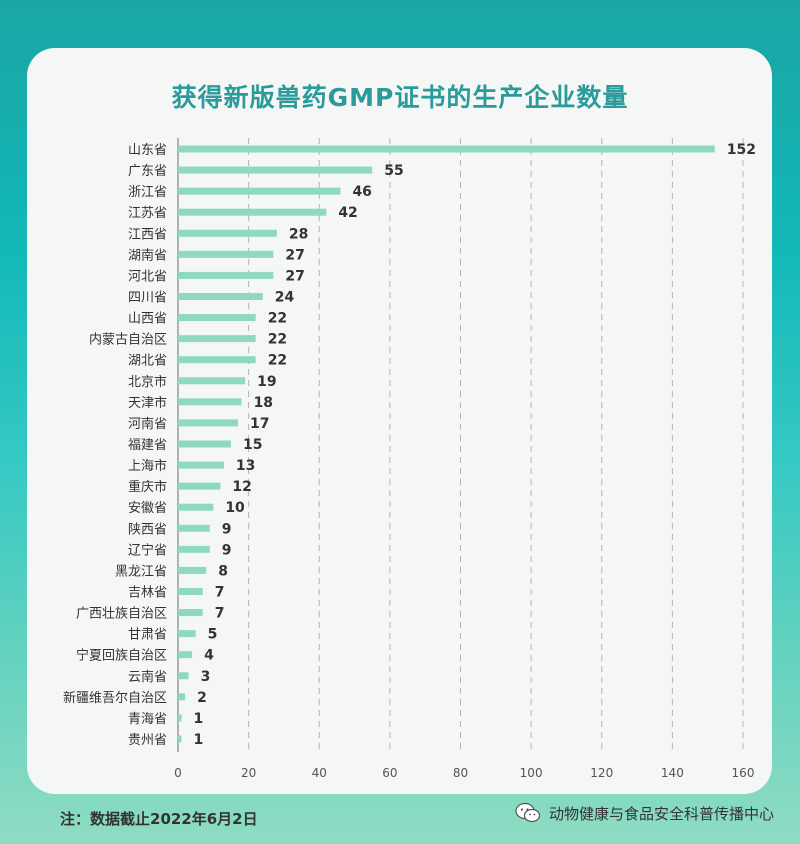 The height and width of the screenshot is (844, 800). What do you see at coordinates (147, 361) in the screenshot?
I see `category-label: 湖北省` at bounding box center [147, 361].